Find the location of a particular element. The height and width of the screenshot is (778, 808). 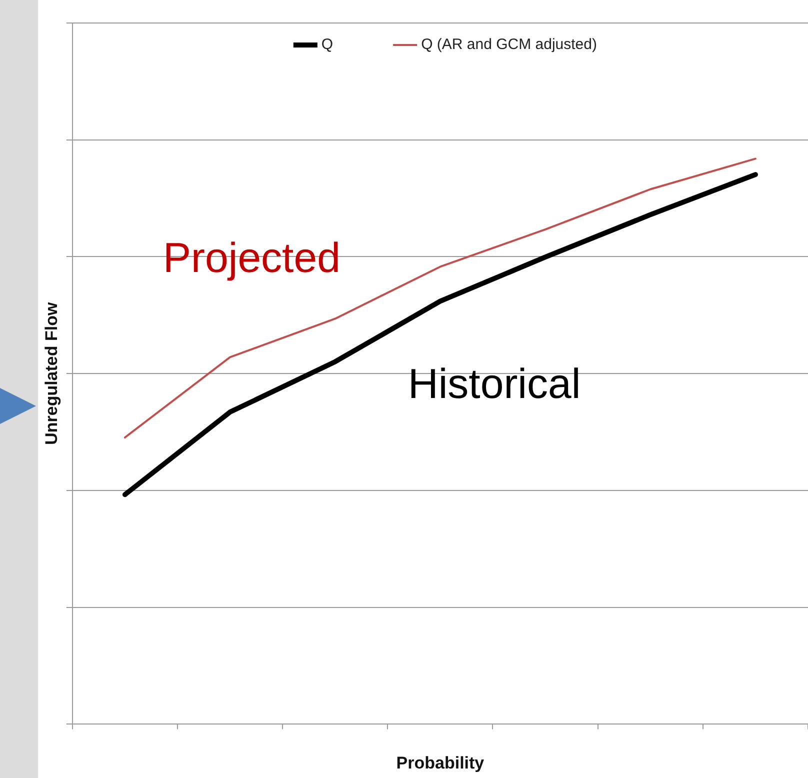

y-axis-title: Unregulated Flow is located at coordinates (51, 373).